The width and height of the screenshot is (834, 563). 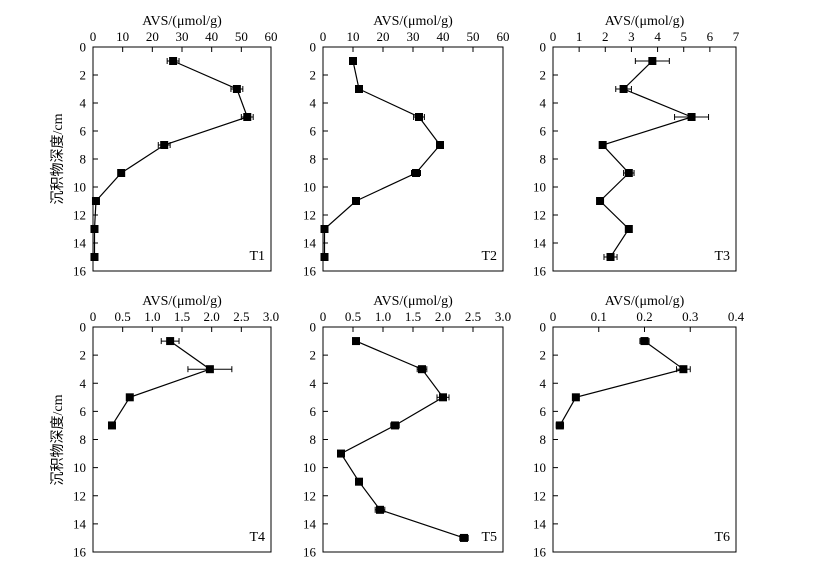 I want to click on x-tick-label: 6, so click(x=710, y=36).